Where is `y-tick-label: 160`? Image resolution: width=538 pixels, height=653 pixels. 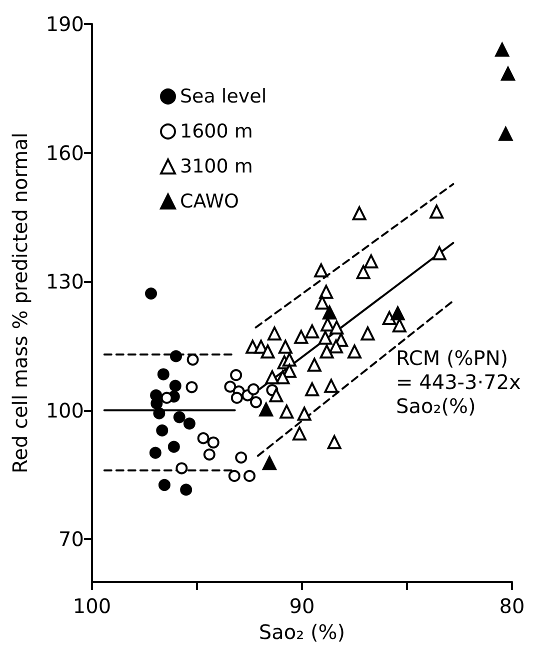
y-tick-label: 160 is located at coordinates (65, 152).